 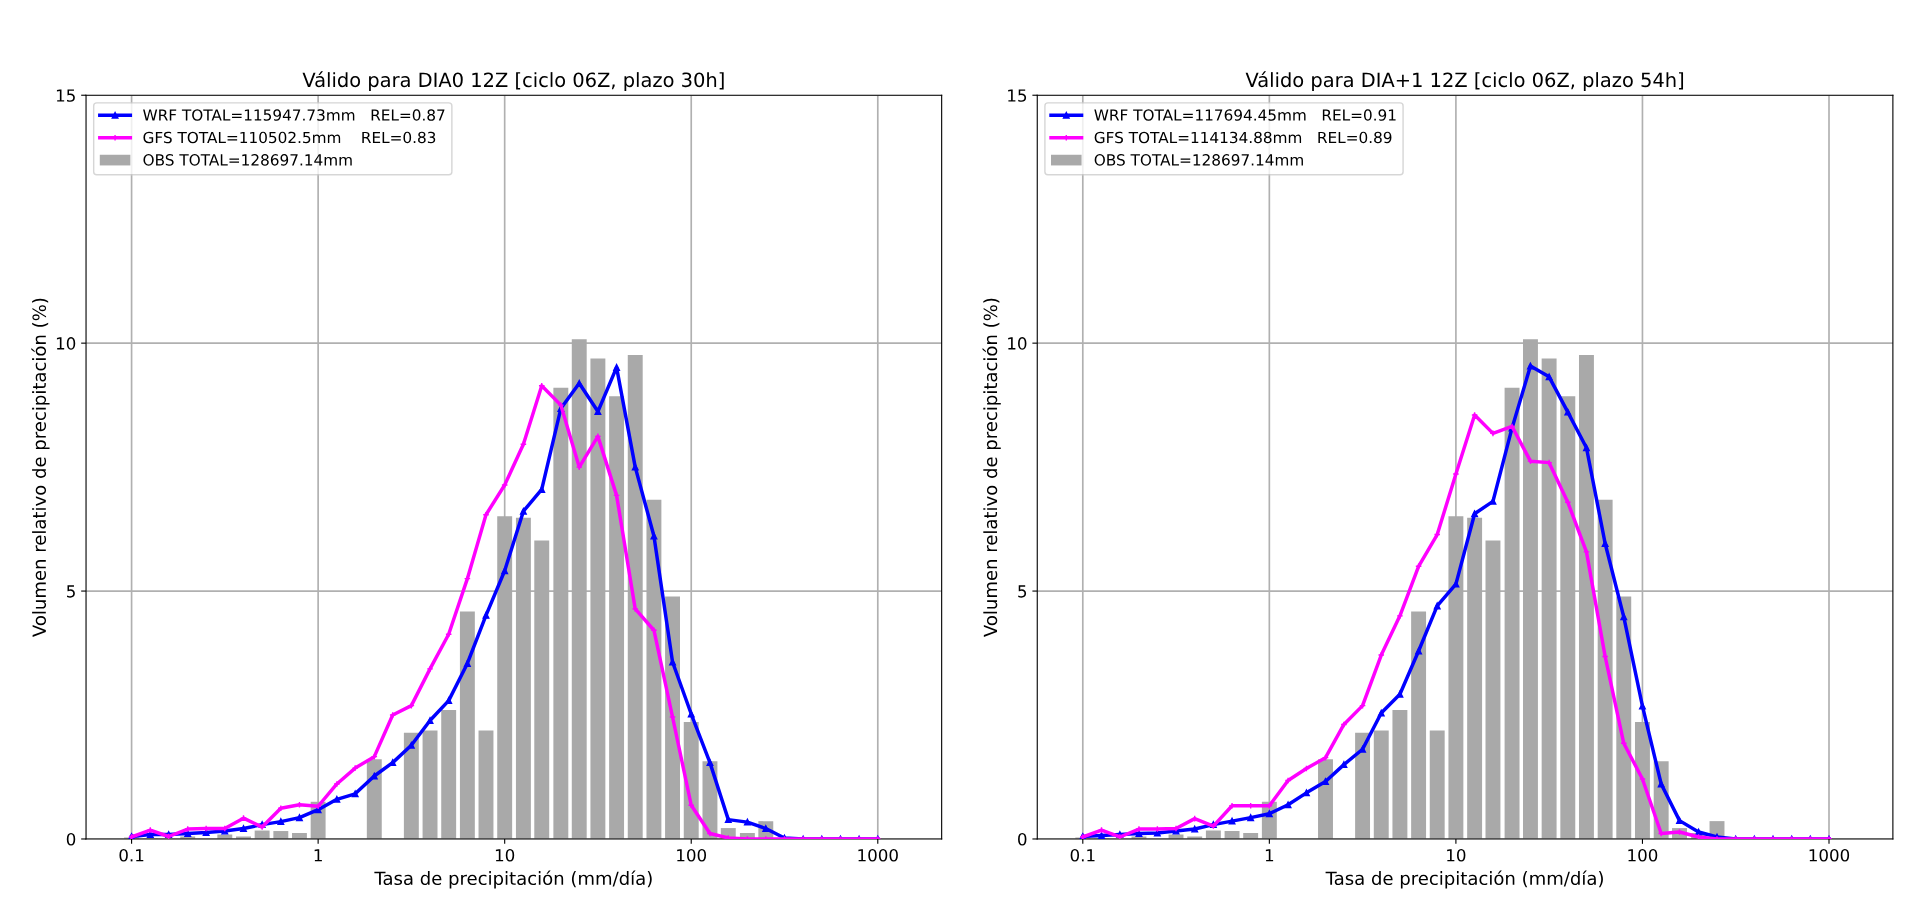 I want to click on chart-title: Válido para DIA+1 12Z [ciclo 06Z, plazo 54h], so click(x=1464, y=81).